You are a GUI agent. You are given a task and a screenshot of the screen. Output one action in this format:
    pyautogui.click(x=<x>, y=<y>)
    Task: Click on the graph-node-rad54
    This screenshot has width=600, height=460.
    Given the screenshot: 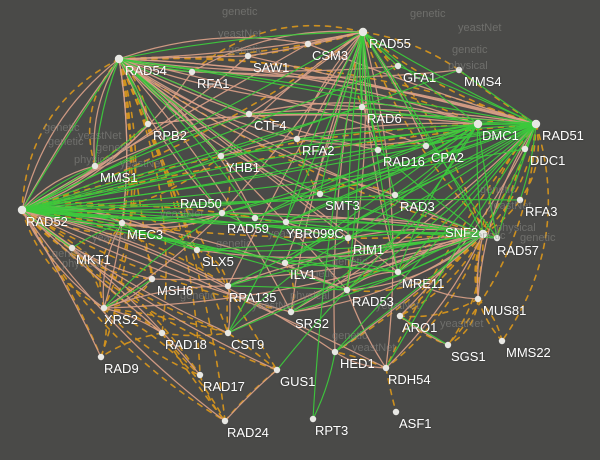 What is the action you would take?
    pyautogui.click(x=119, y=59)
    